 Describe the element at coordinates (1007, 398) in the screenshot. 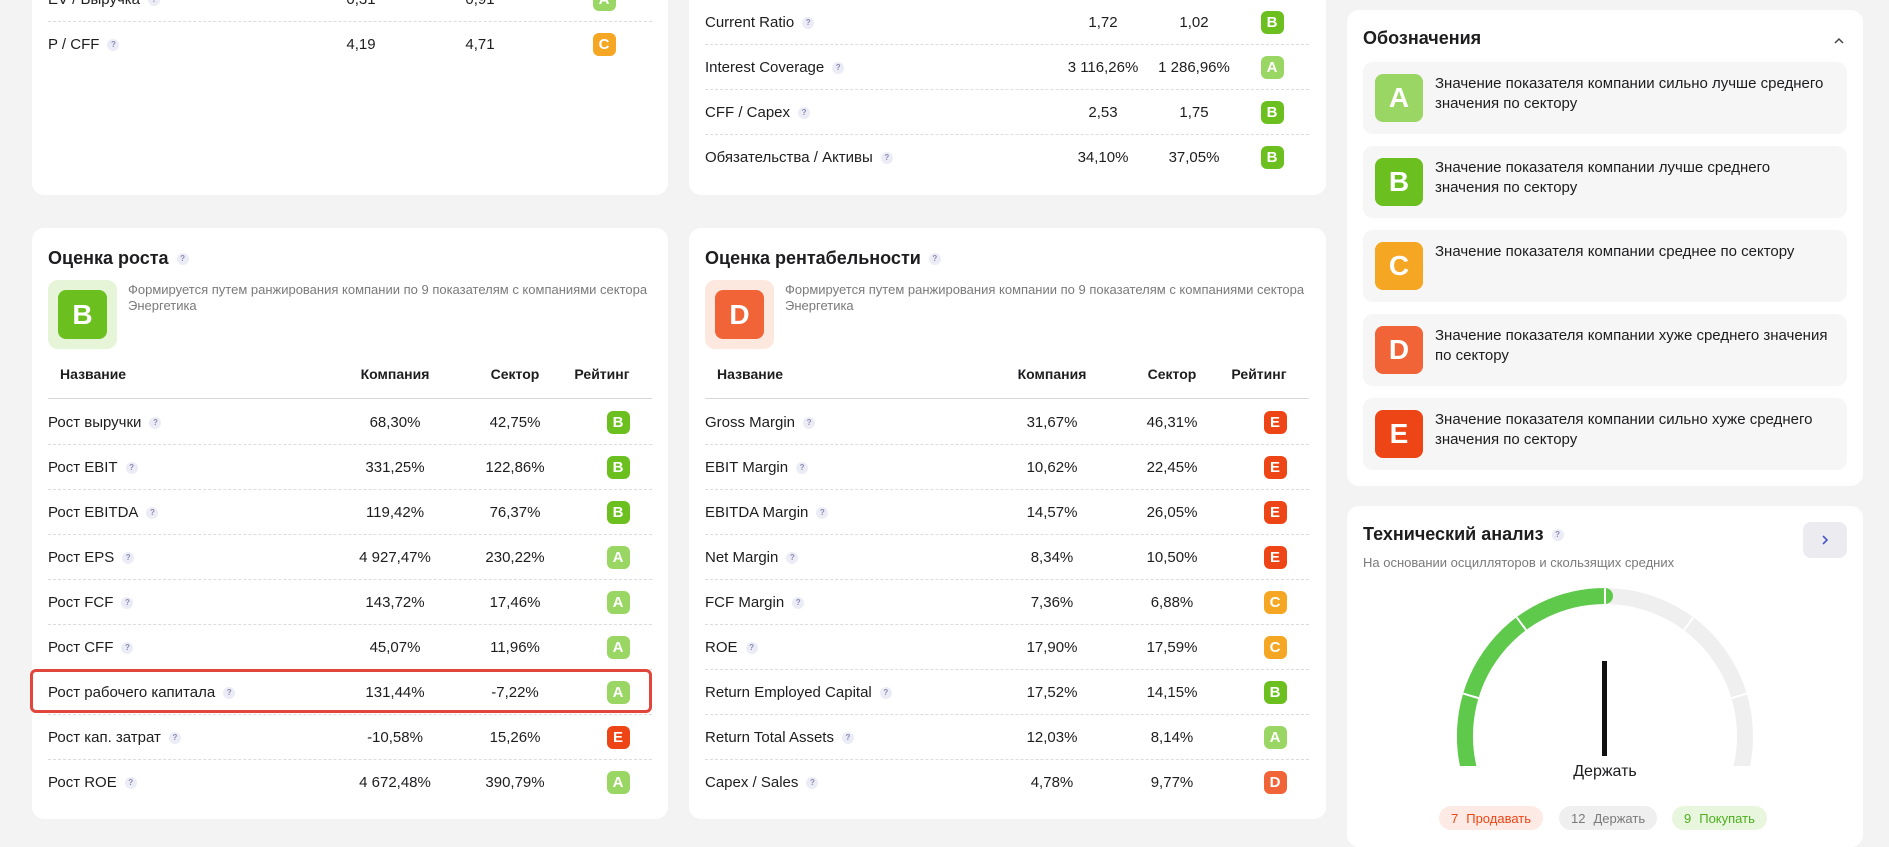

I see `header-divider` at that location.